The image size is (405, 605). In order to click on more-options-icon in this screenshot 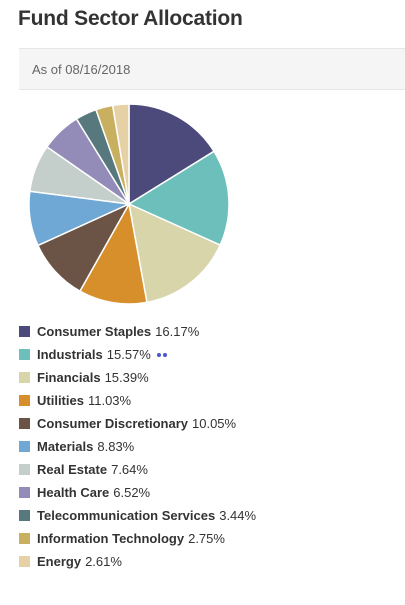, I will do `click(161, 354)`.